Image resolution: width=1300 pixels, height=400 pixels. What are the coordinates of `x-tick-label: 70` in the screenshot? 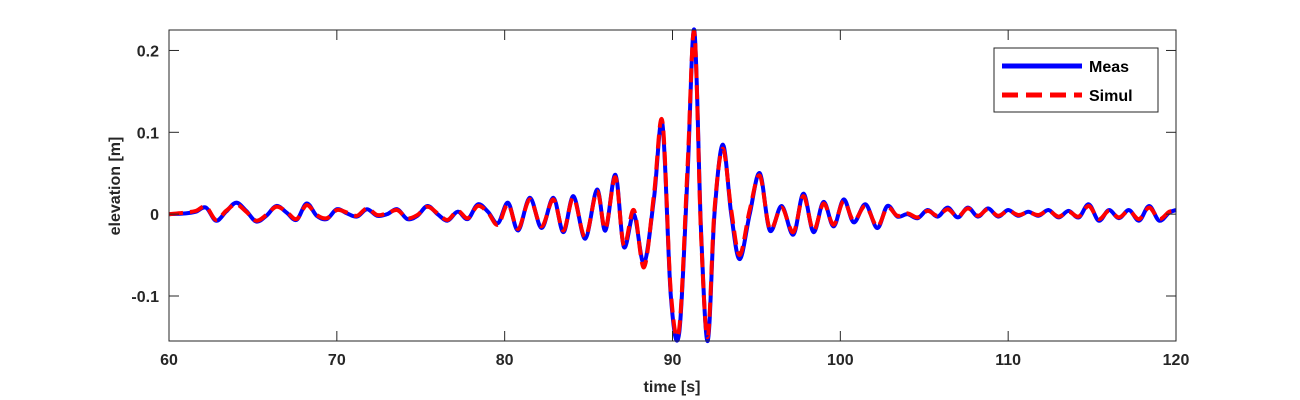 It's located at (337, 360).